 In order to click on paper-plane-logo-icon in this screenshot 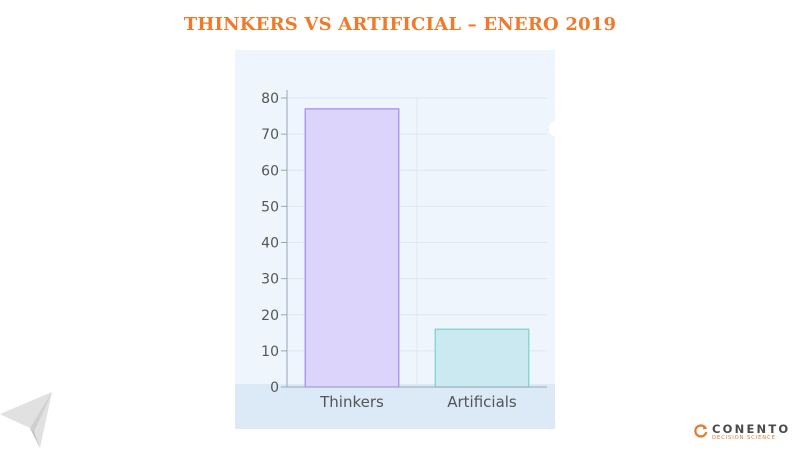, I will do `click(26, 420)`.